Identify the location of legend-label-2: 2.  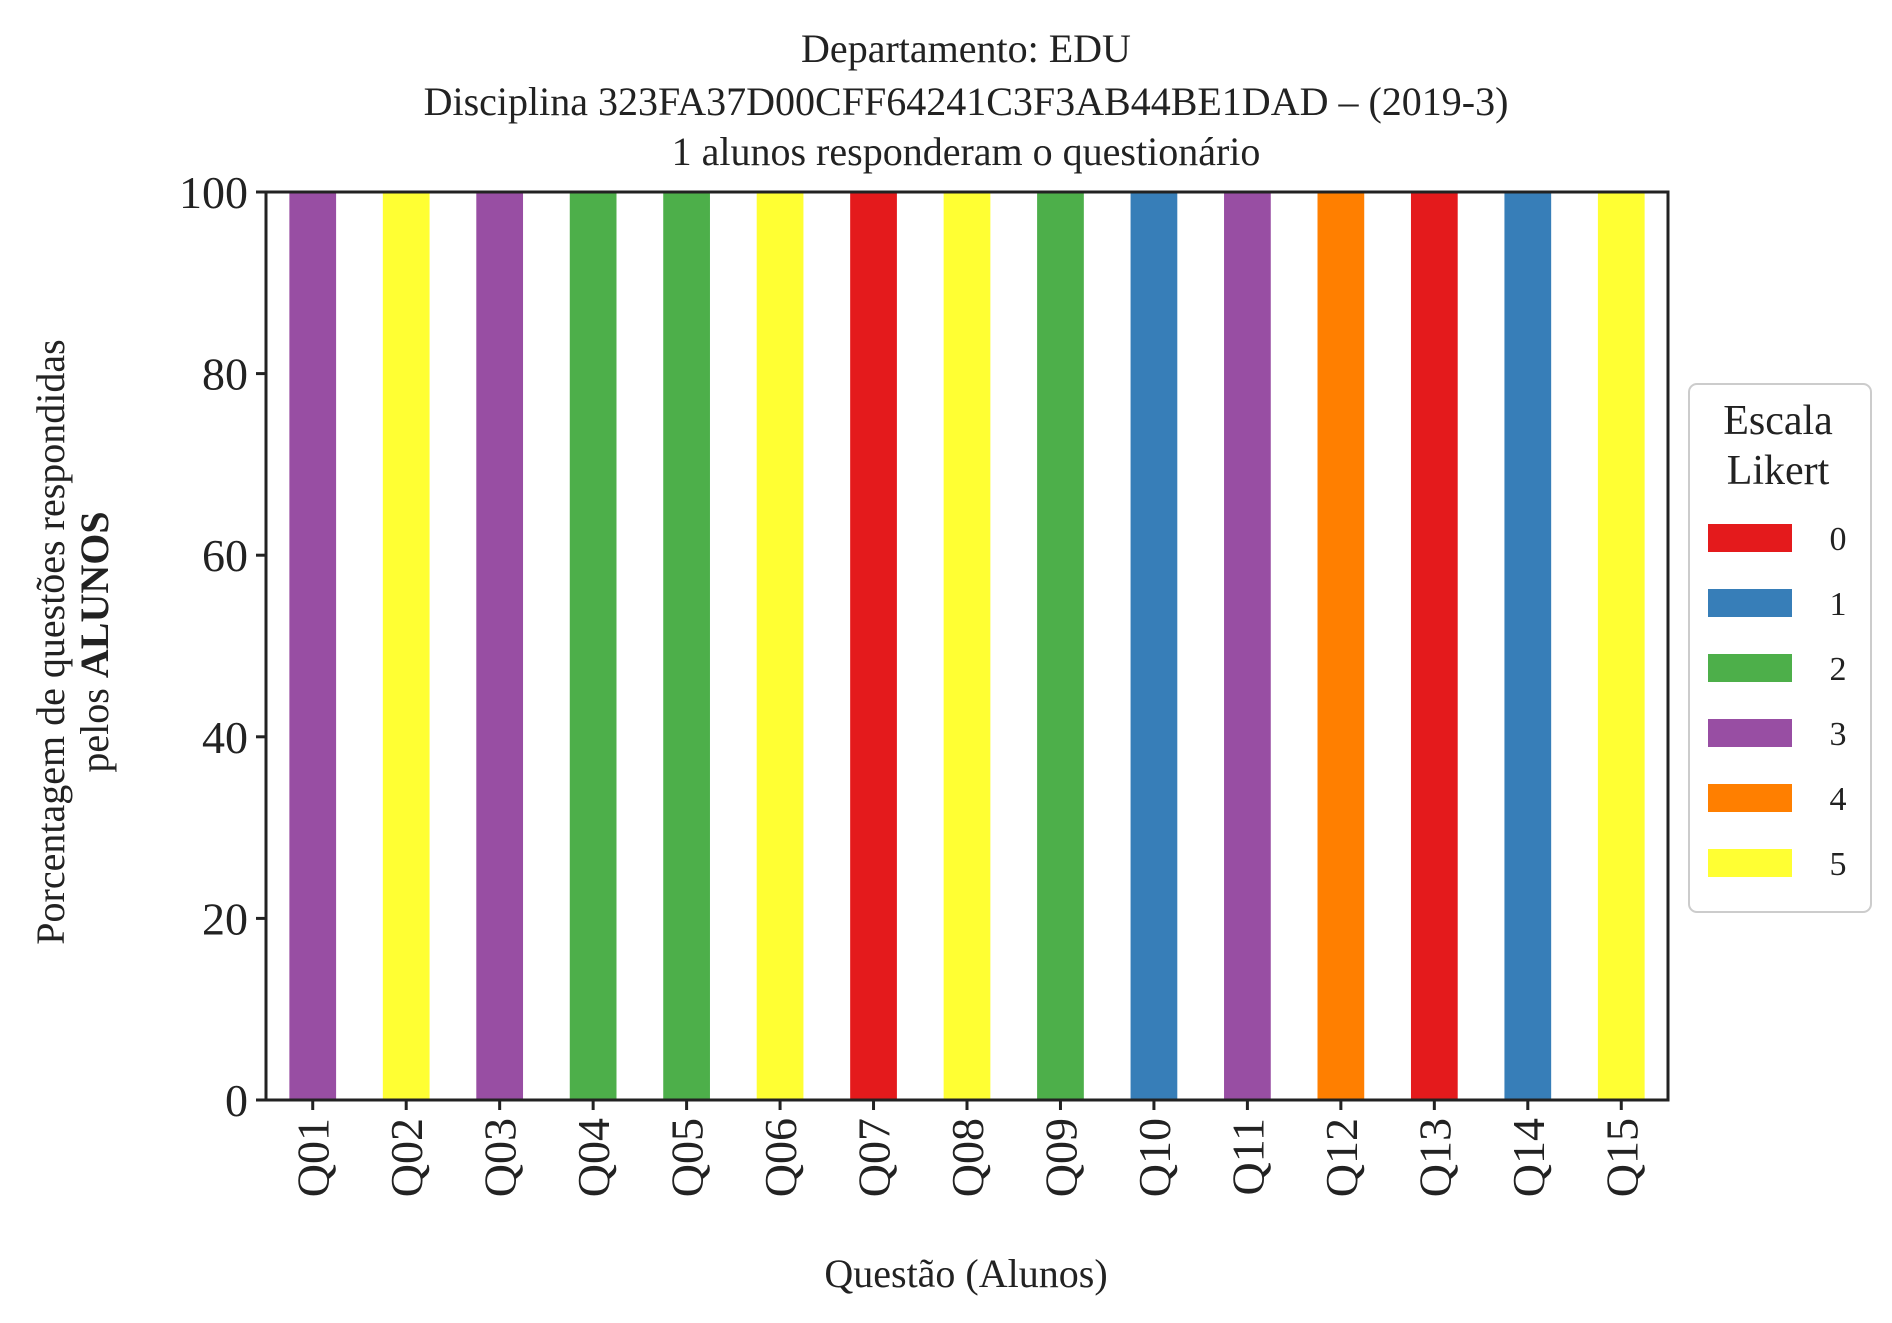
(1838, 669).